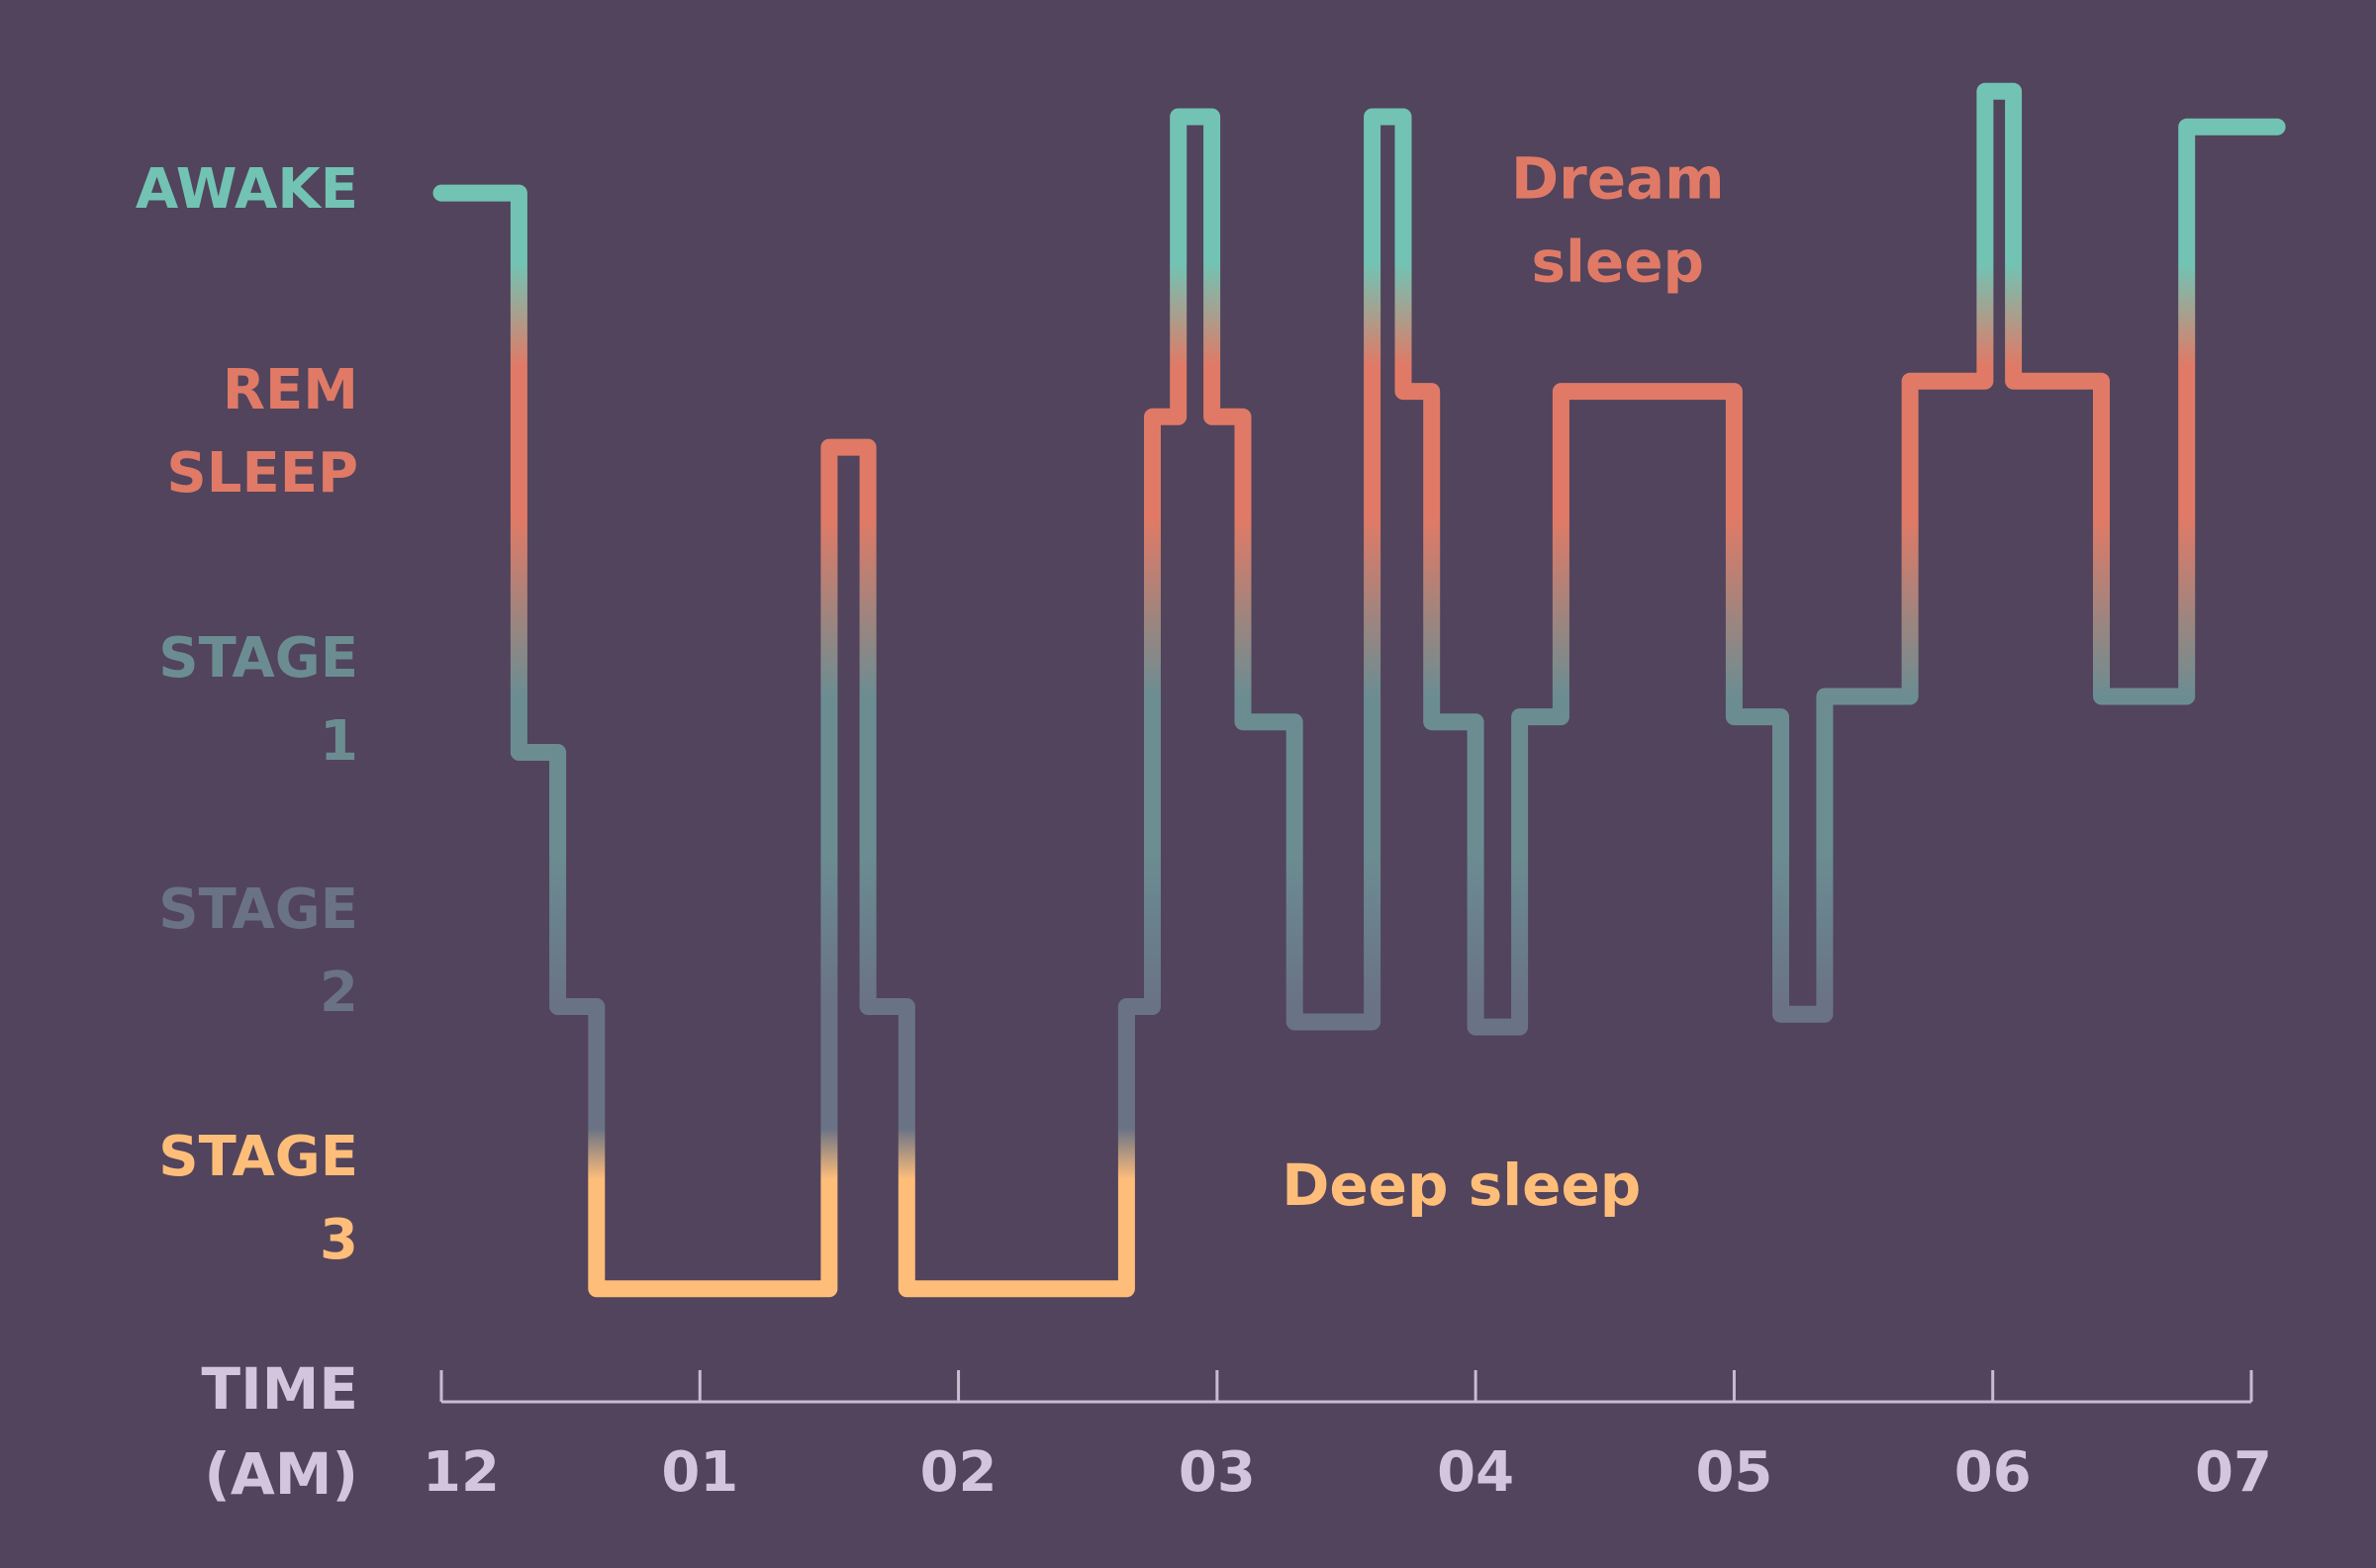 Image resolution: width=2376 pixels, height=1568 pixels. Describe the element at coordinates (700, 1472) in the screenshot. I see `time-tick-label-1: 01` at that location.